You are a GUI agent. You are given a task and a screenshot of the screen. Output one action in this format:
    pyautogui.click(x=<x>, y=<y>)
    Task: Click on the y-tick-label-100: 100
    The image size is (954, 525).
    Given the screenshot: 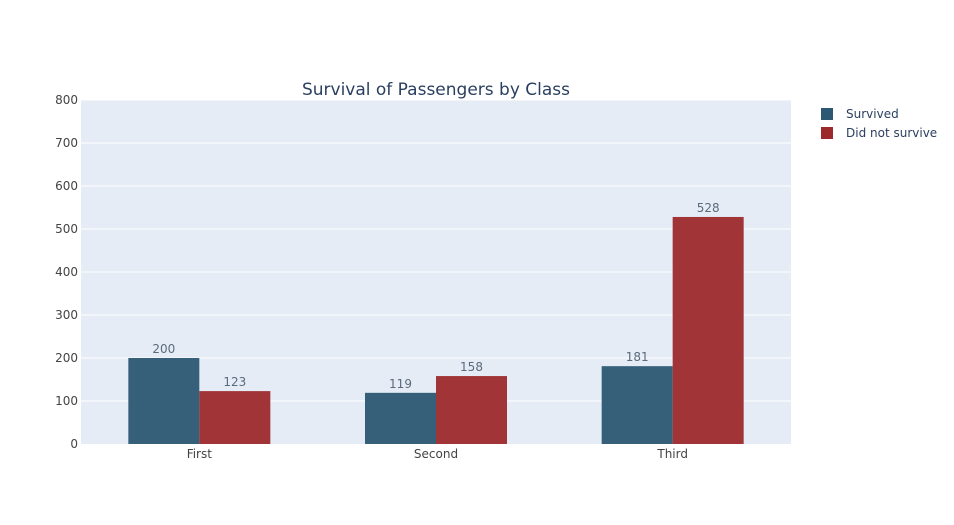 What is the action you would take?
    pyautogui.click(x=66, y=401)
    